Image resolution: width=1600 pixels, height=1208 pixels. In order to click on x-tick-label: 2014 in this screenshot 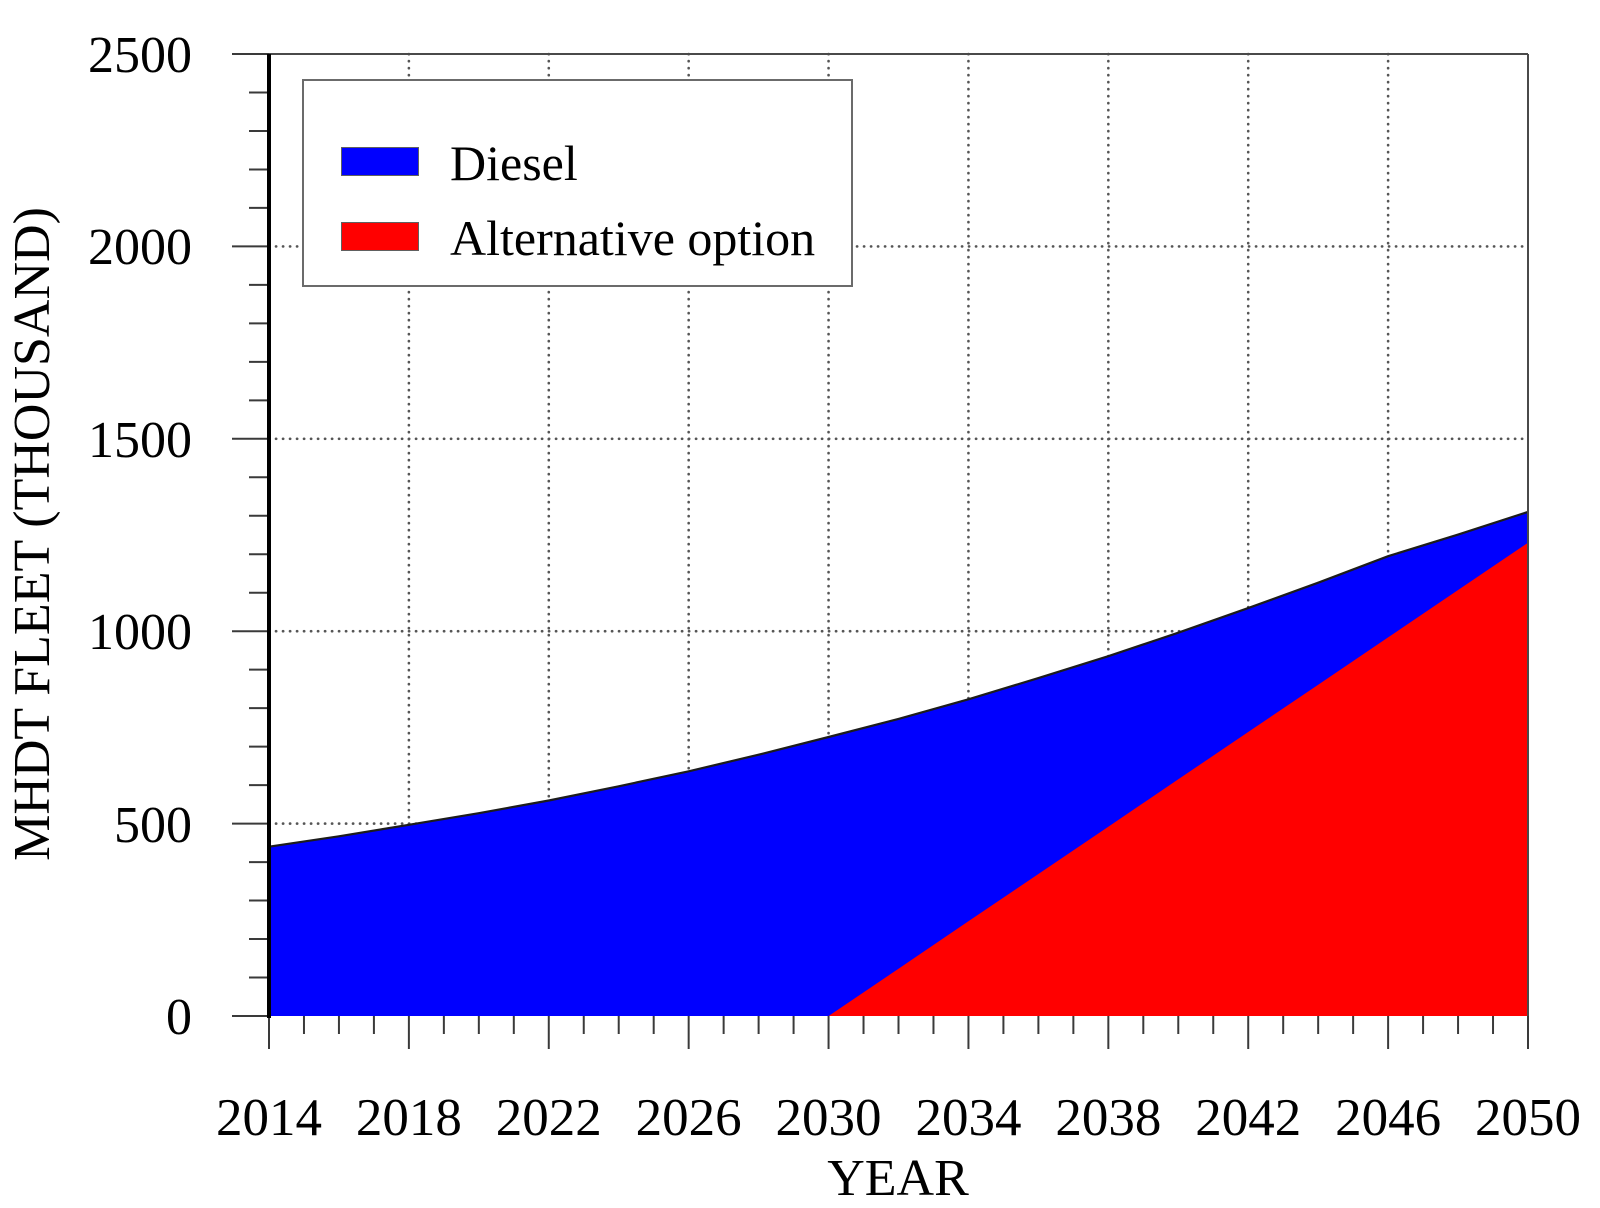, I will do `click(269, 1118)`.